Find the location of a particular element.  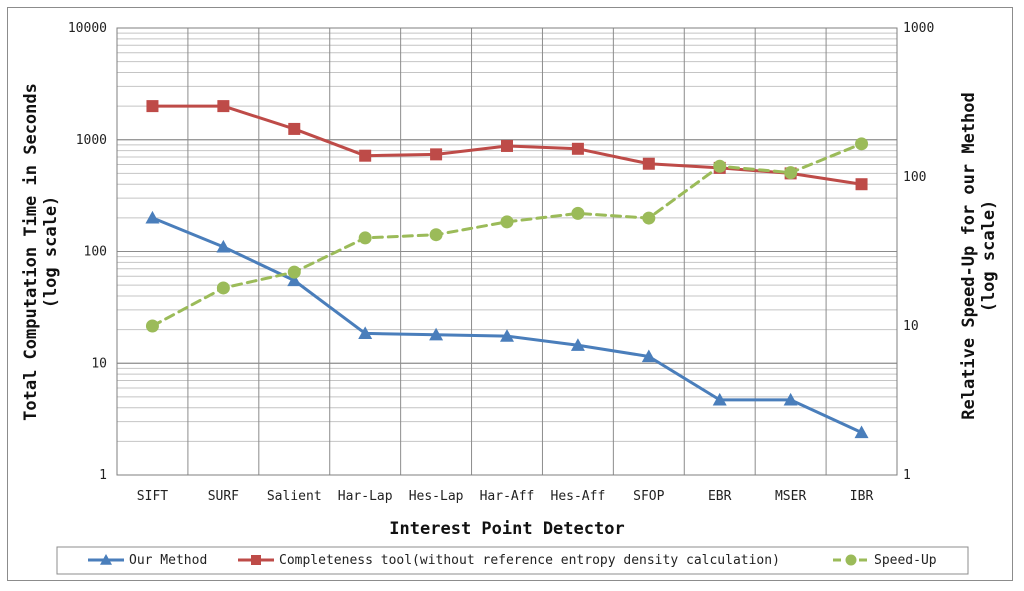

right-tick-label: 100 is located at coordinates (914, 177).